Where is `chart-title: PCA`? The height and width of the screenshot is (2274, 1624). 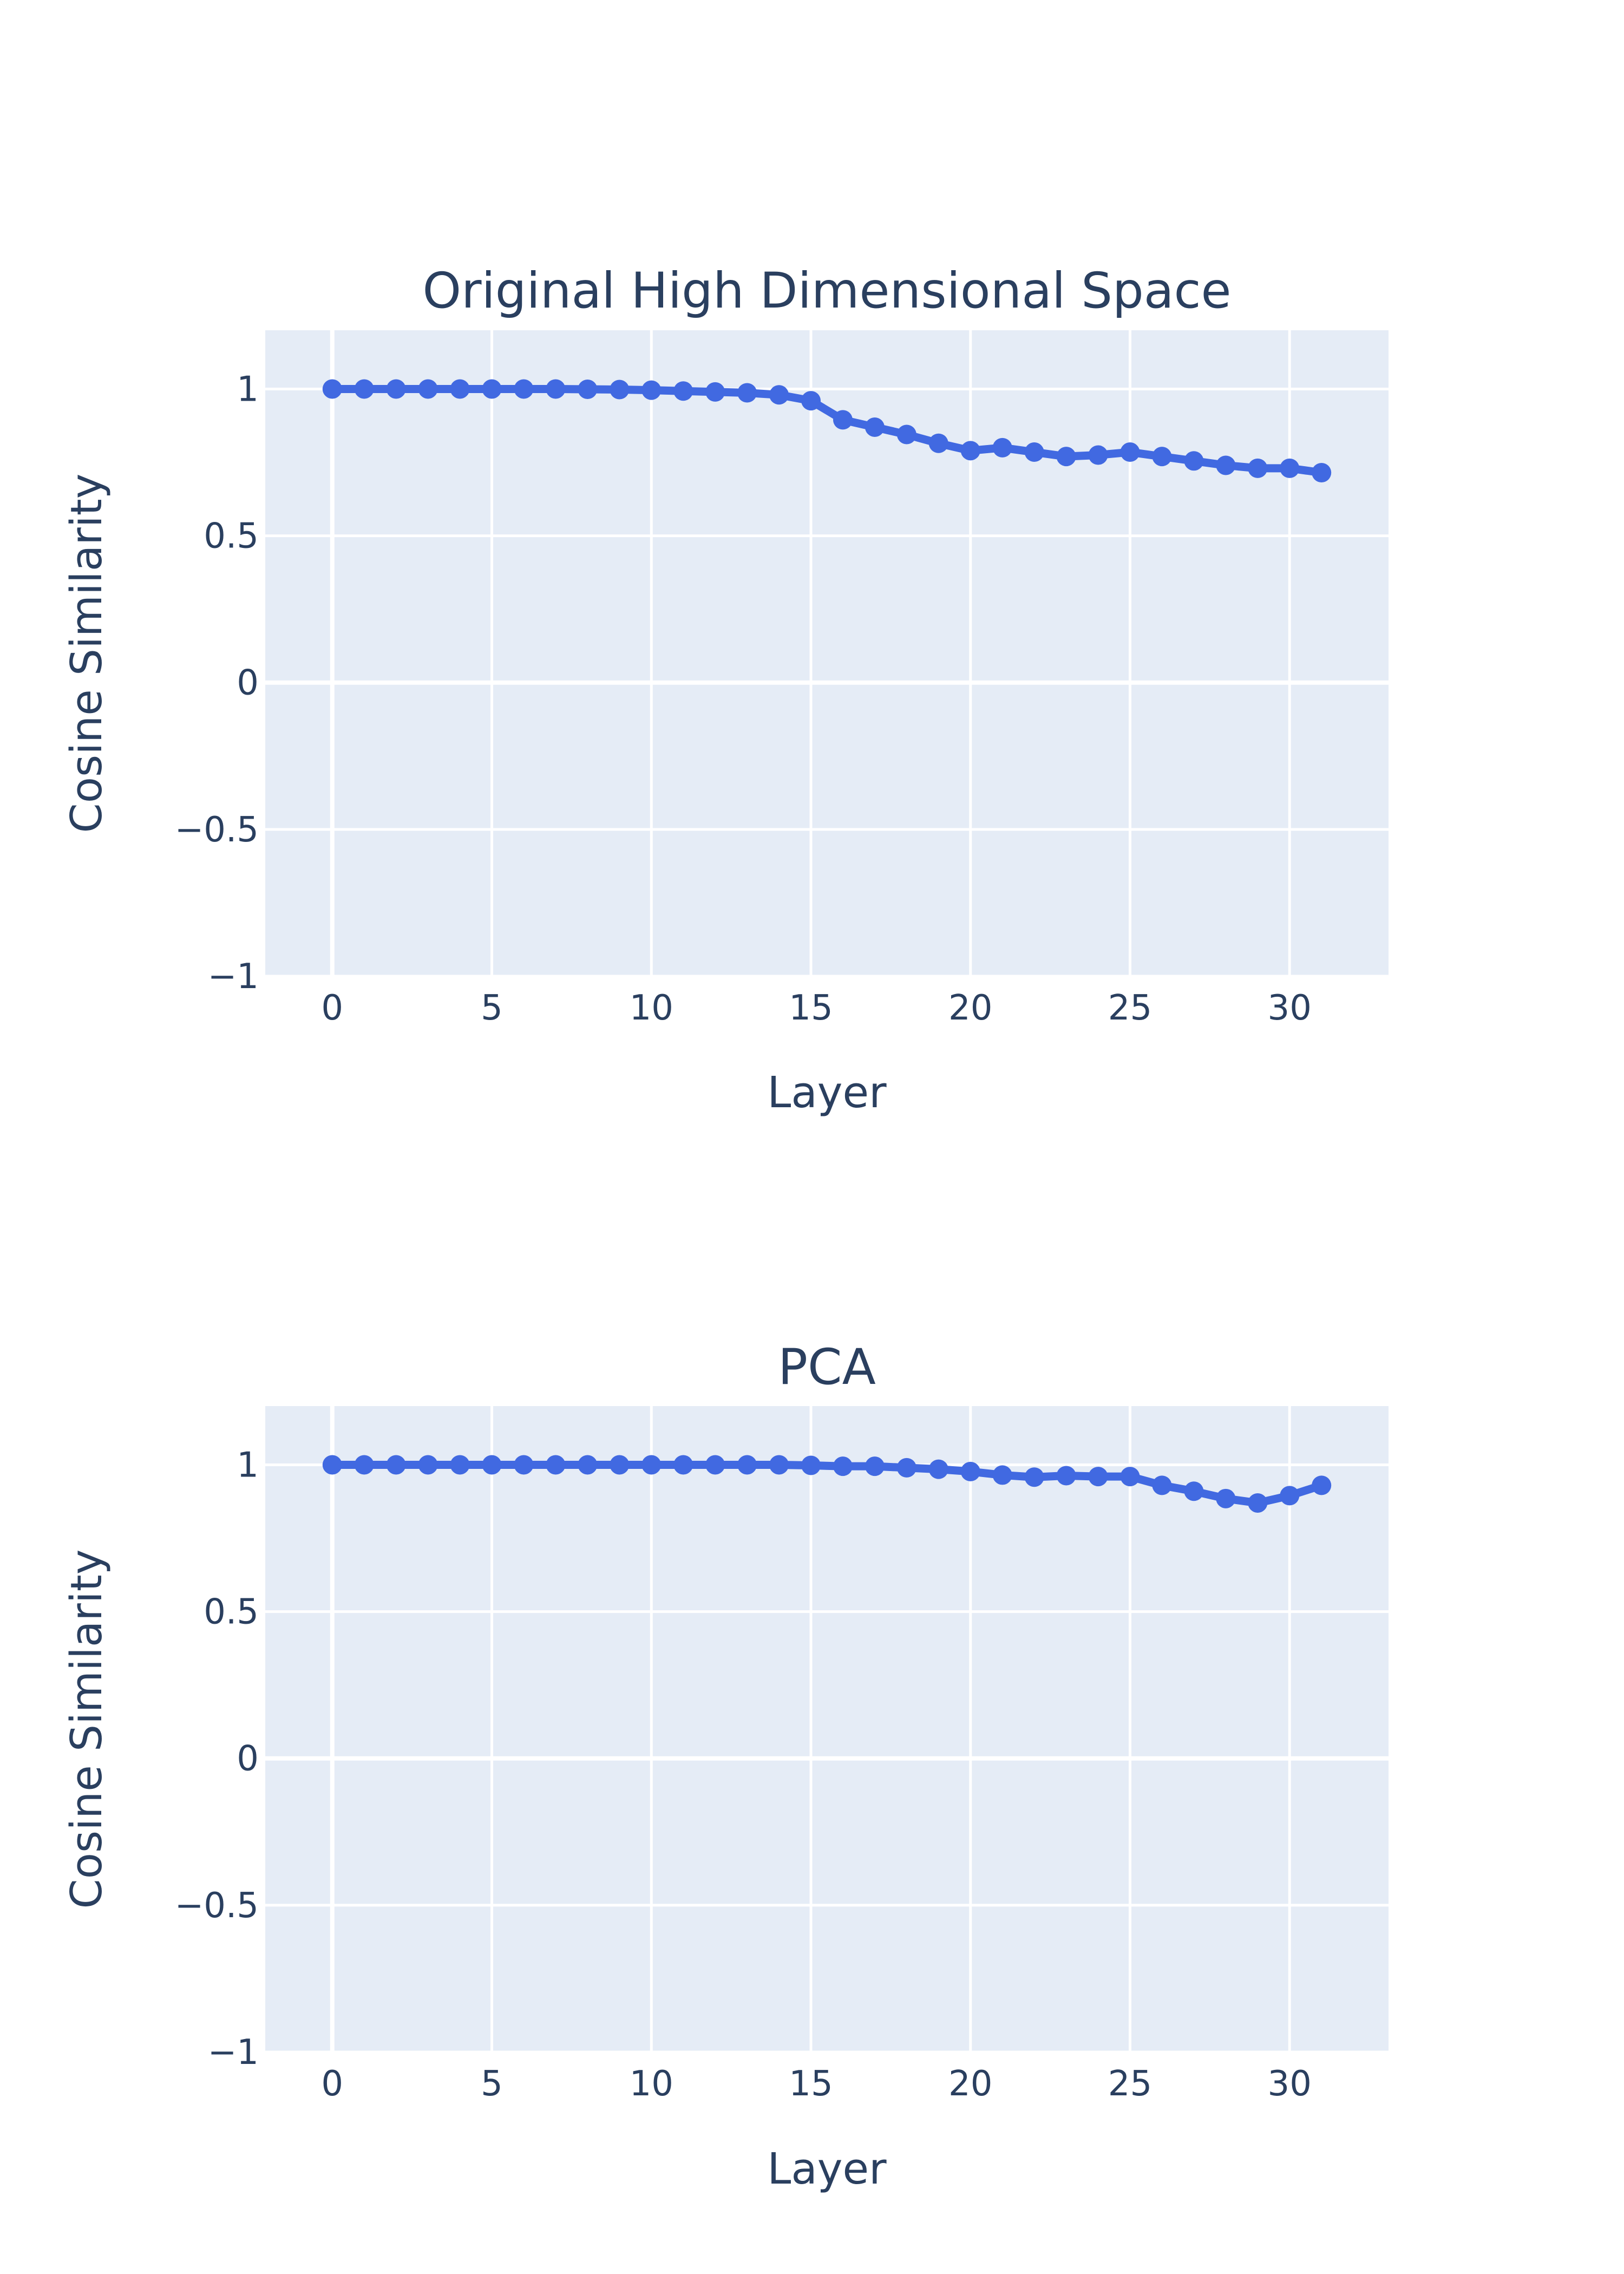
chart-title: PCA is located at coordinates (827, 1367).